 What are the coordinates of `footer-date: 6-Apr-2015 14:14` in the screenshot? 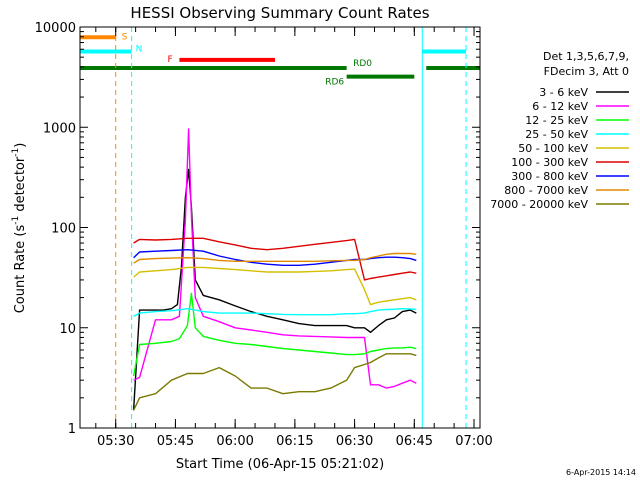 It's located at (601, 472).